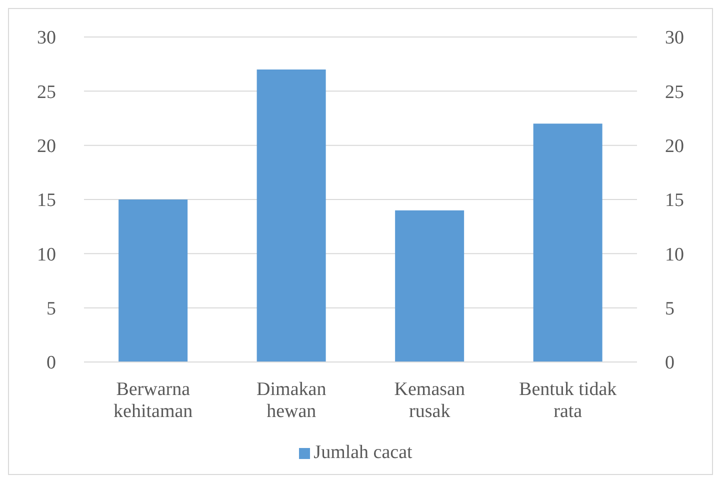 Image resolution: width=721 pixels, height=483 pixels. I want to click on y2-tick-label: 20, so click(674, 147).